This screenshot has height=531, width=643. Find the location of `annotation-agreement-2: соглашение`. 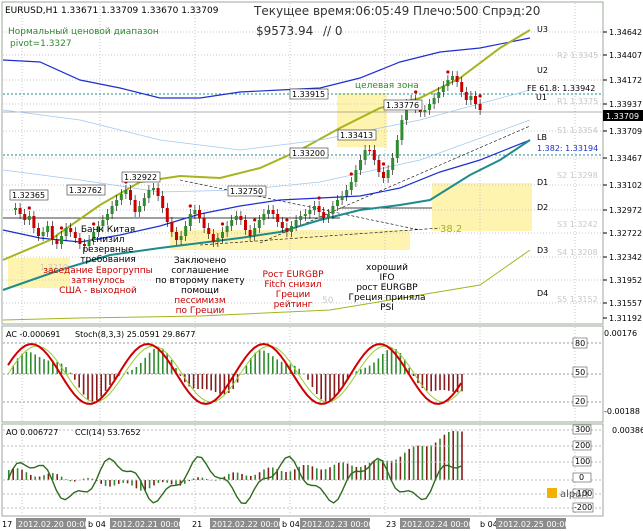

annotation-agreement-2: соглашение is located at coordinates (200, 271).